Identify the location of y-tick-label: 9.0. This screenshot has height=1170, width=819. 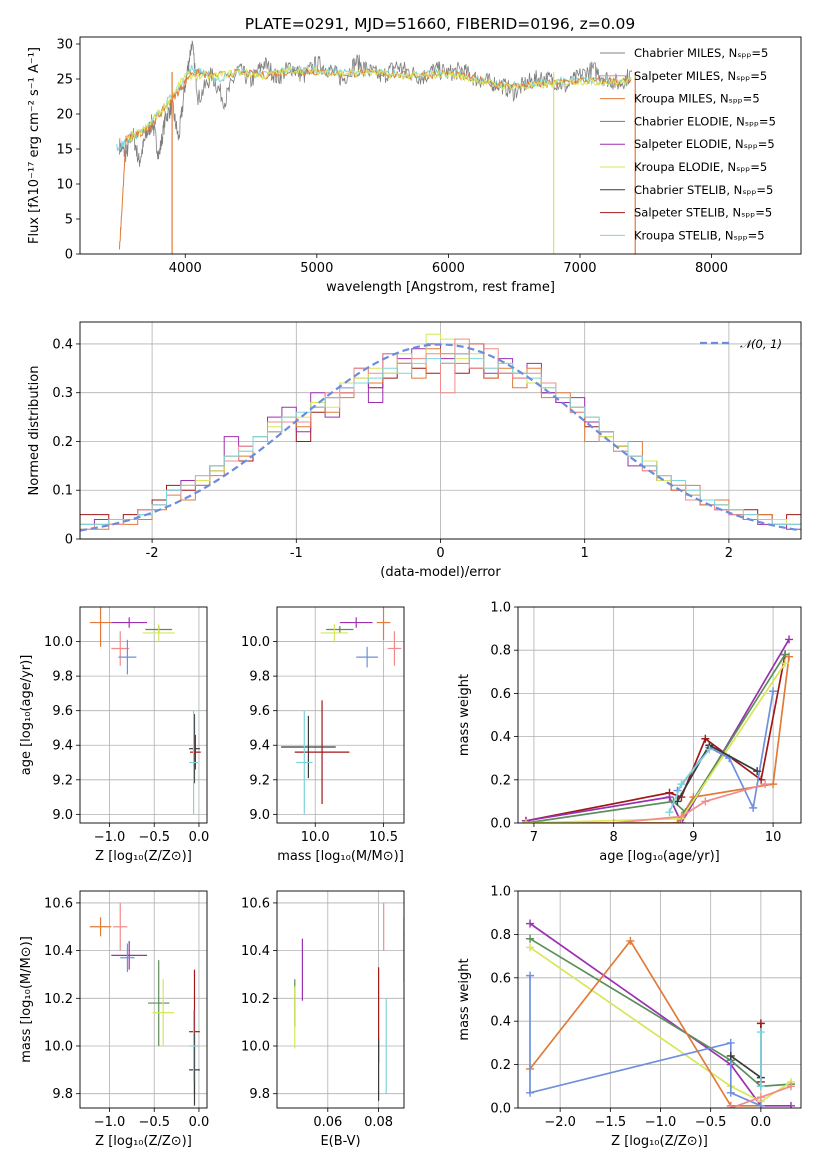
(259, 815).